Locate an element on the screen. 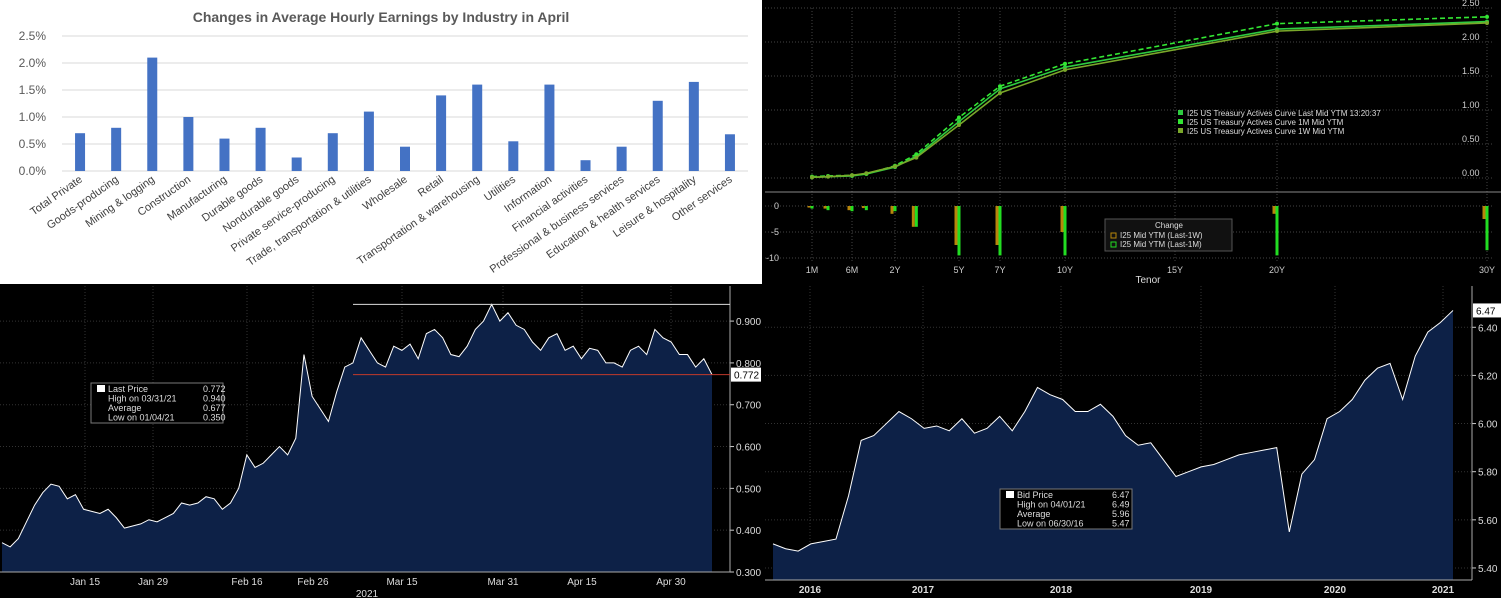 This screenshot has width=1501, height=598. legend-title: Change is located at coordinates (1169, 225).